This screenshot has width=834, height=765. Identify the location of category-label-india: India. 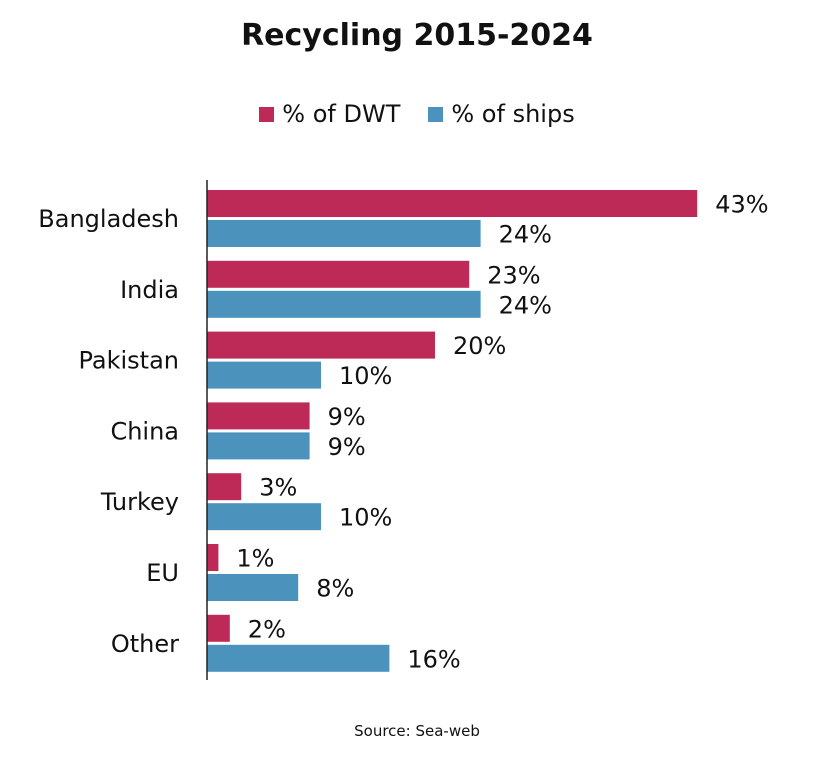
(149, 290).